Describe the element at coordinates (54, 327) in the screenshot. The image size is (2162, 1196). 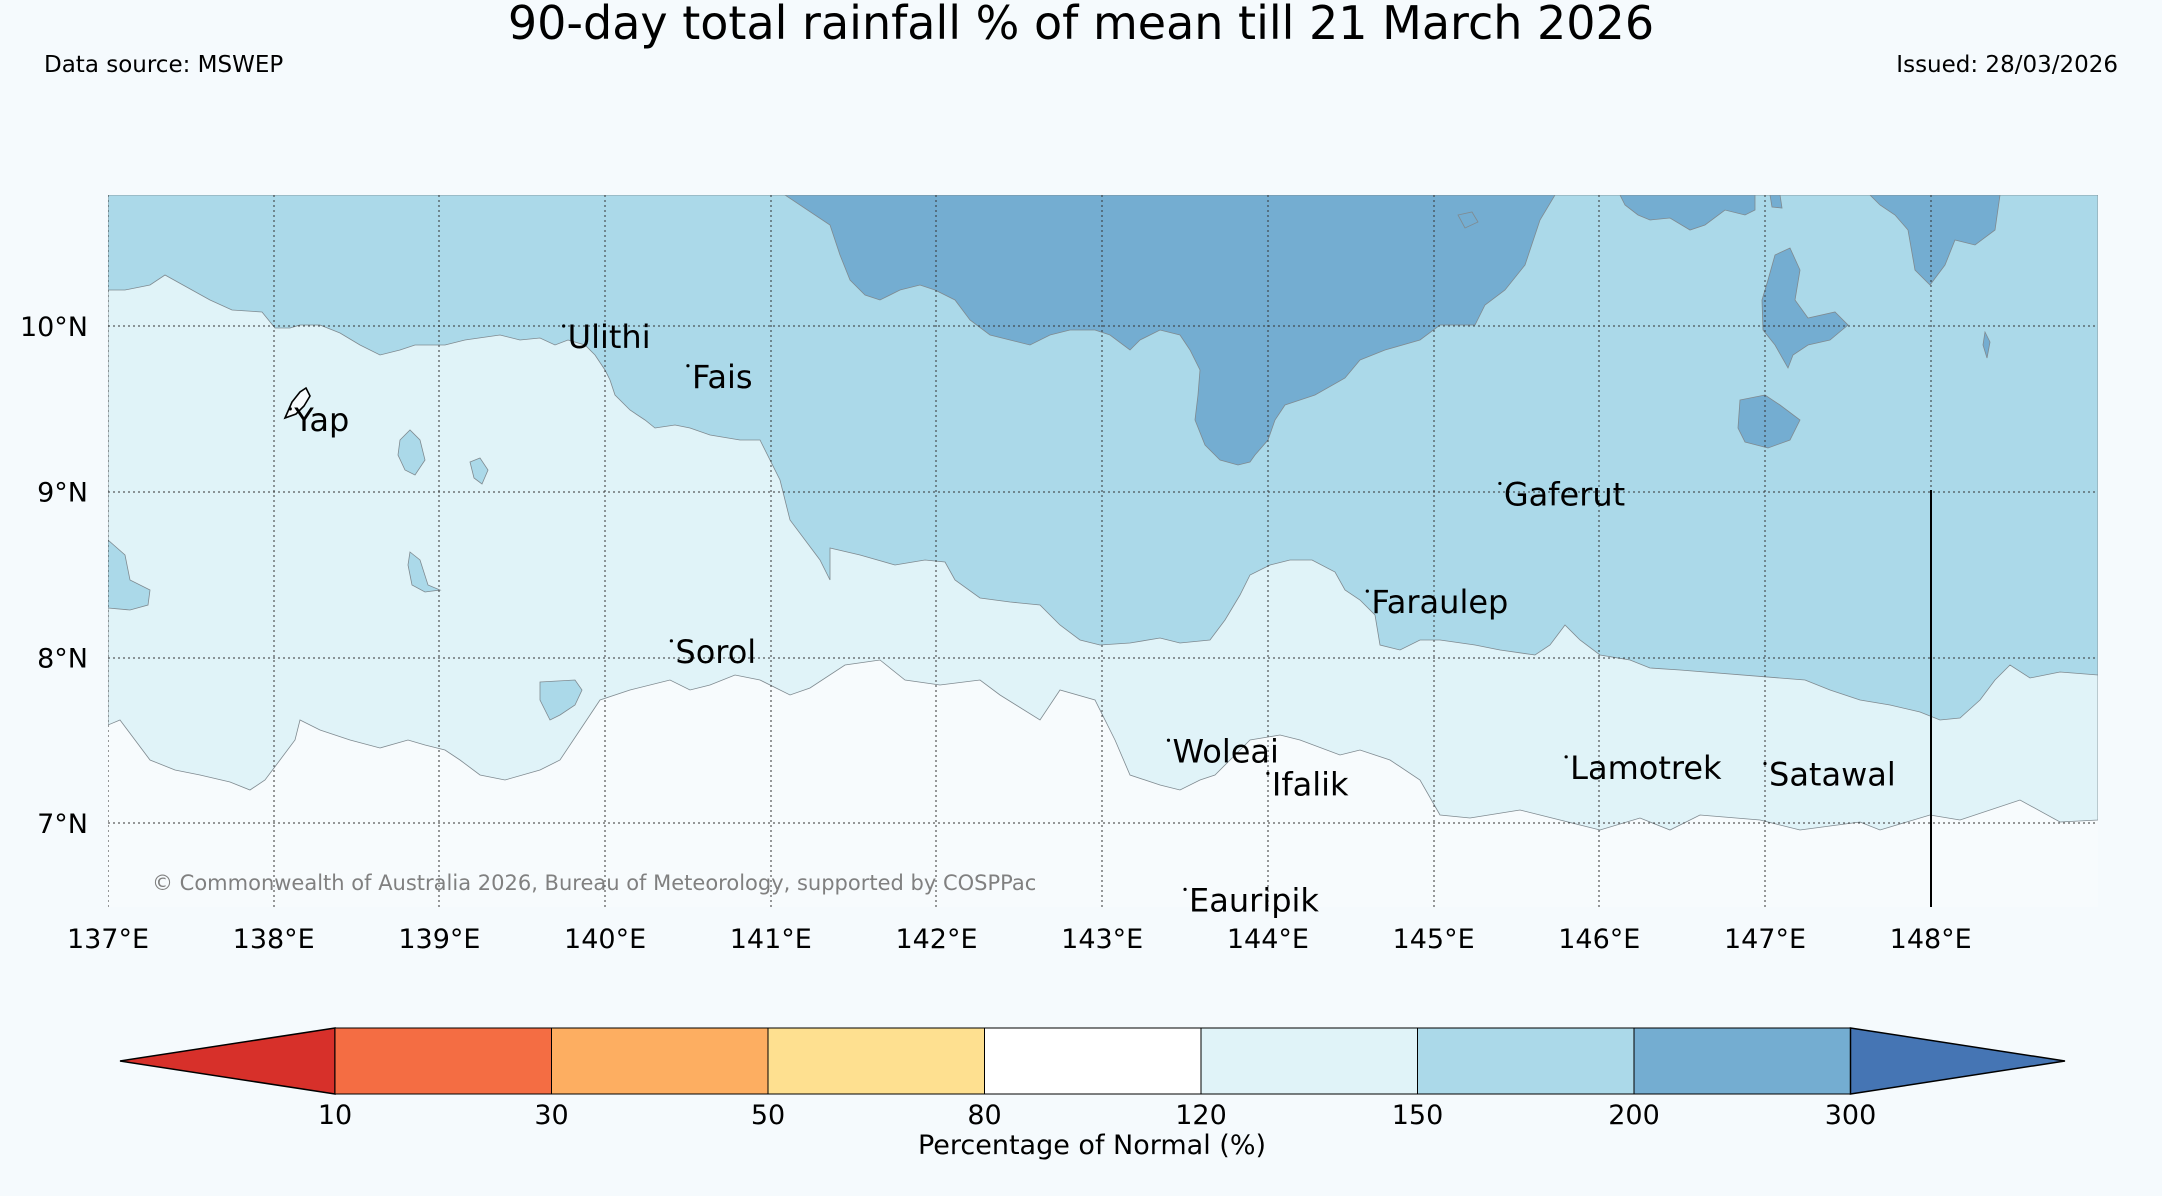
I see `latitude-tick-label: 10°N` at that location.